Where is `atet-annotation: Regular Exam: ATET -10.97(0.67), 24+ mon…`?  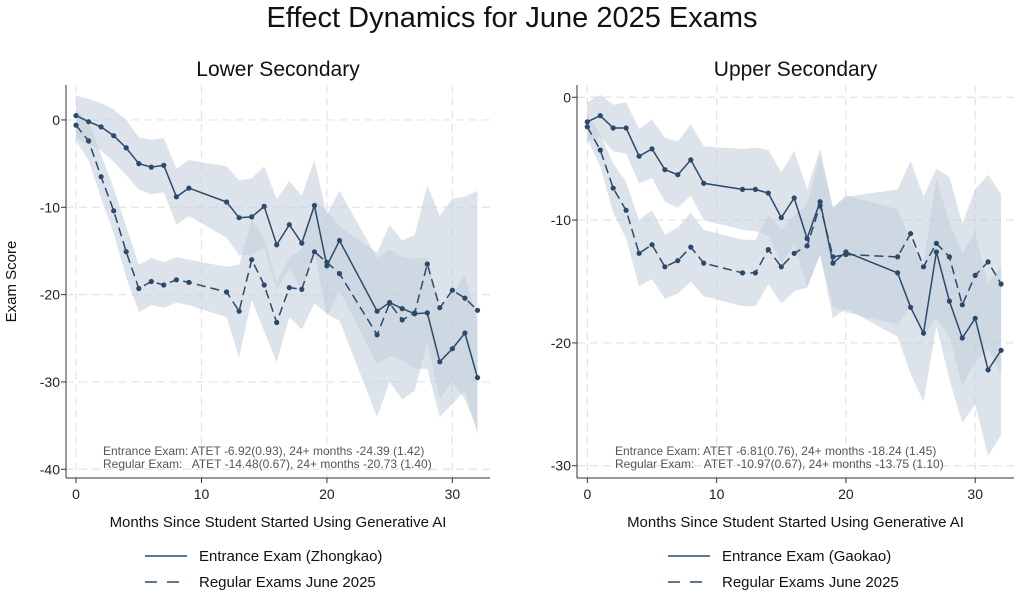
atet-annotation: Regular Exam: ATET -10.97(0.67), 24+ mon… is located at coordinates (779, 464).